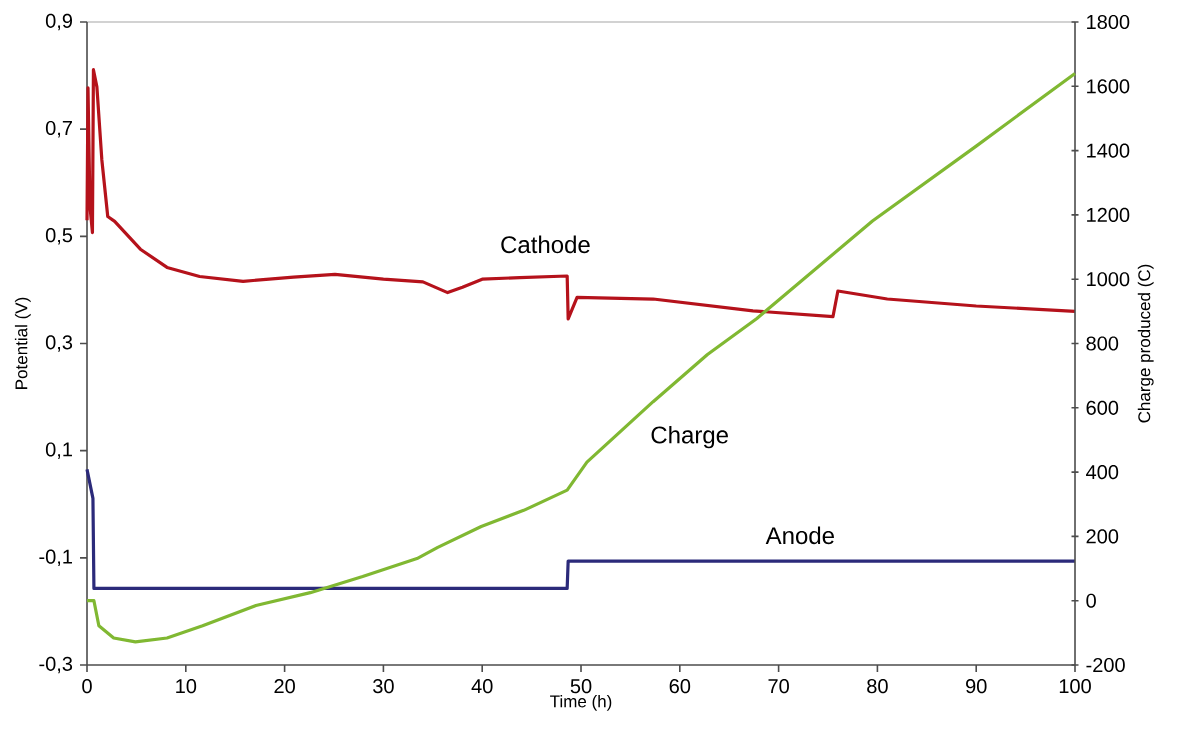 Image resolution: width=1182 pixels, height=736 pixels. What do you see at coordinates (545, 244) in the screenshot?
I see `series-label: Cathode` at bounding box center [545, 244].